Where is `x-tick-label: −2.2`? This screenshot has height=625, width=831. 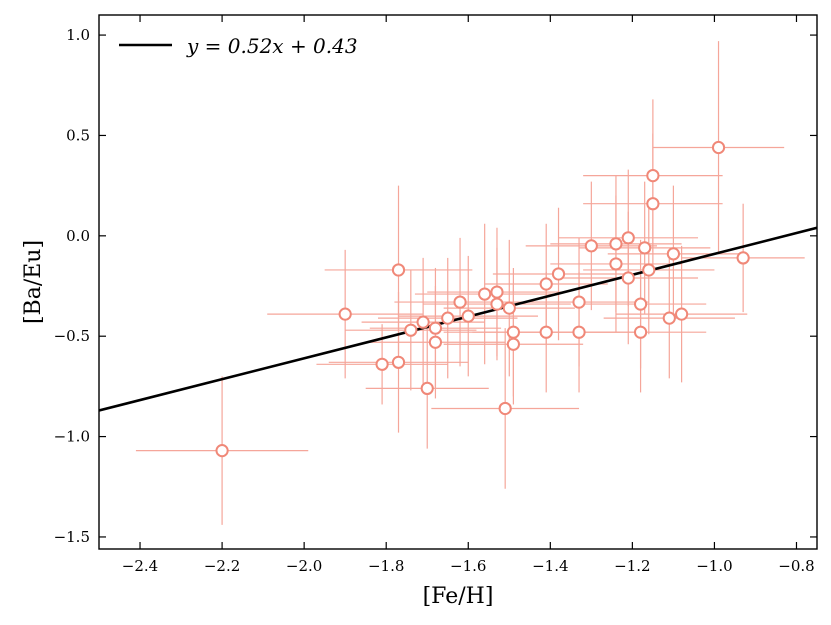 x-tick-label: −2.2 is located at coordinates (222, 566).